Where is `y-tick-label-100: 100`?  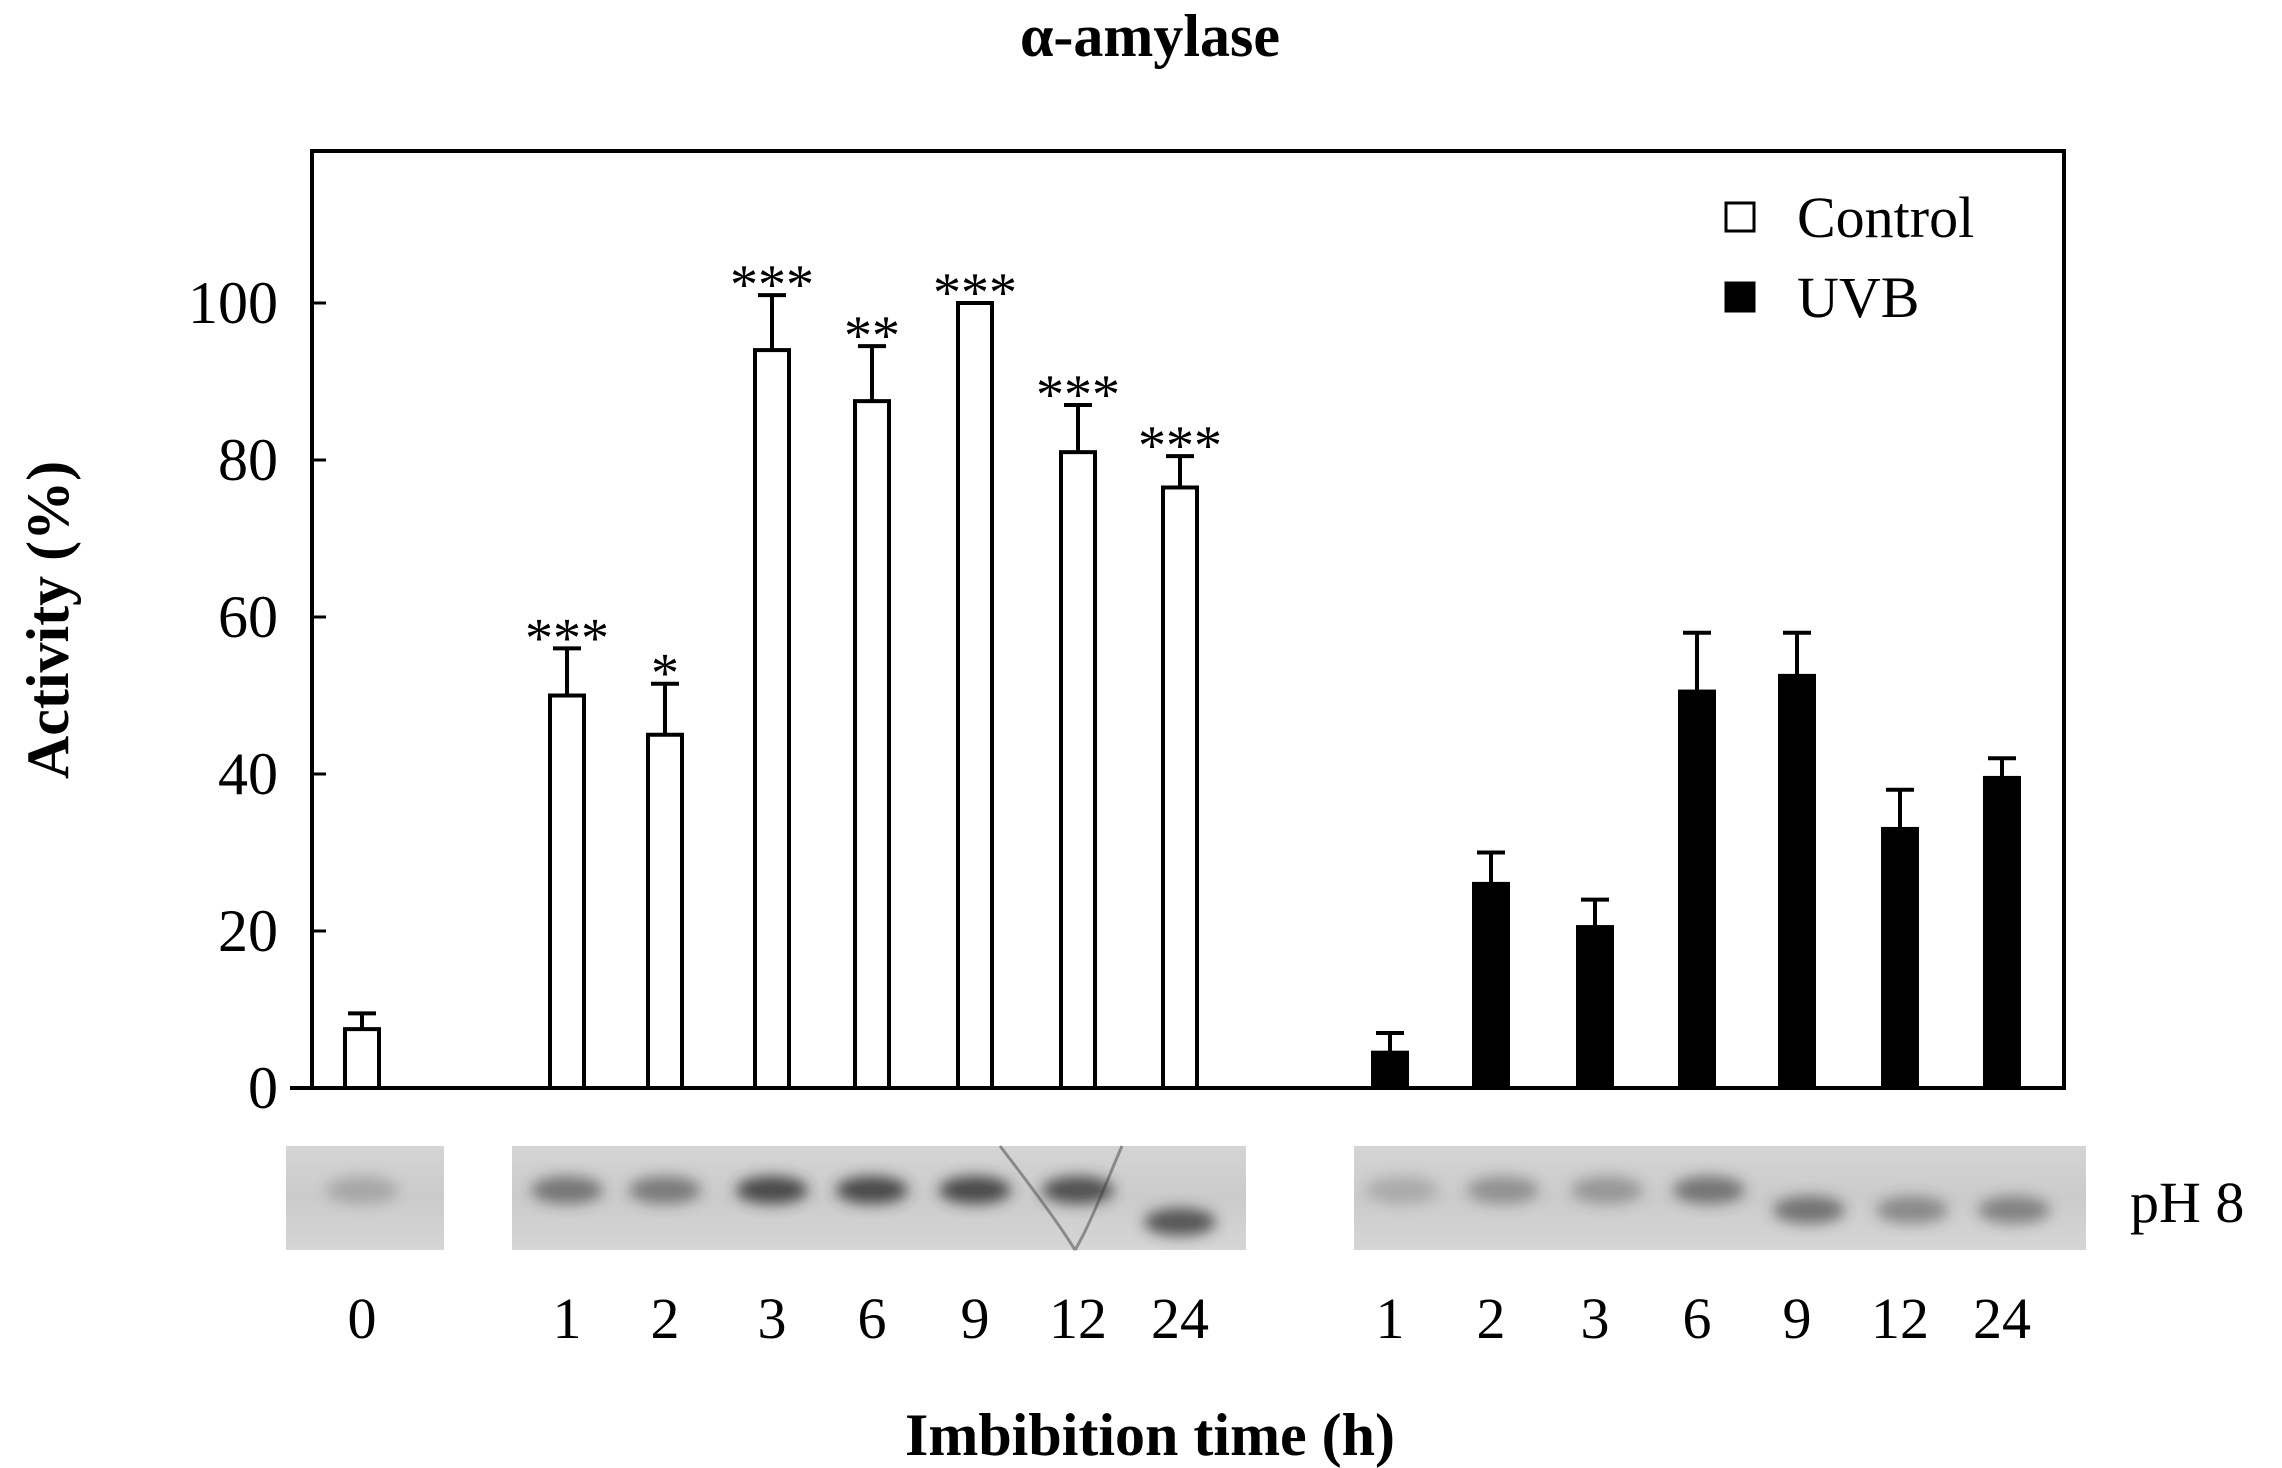 y-tick-label-100: 100 is located at coordinates (233, 303).